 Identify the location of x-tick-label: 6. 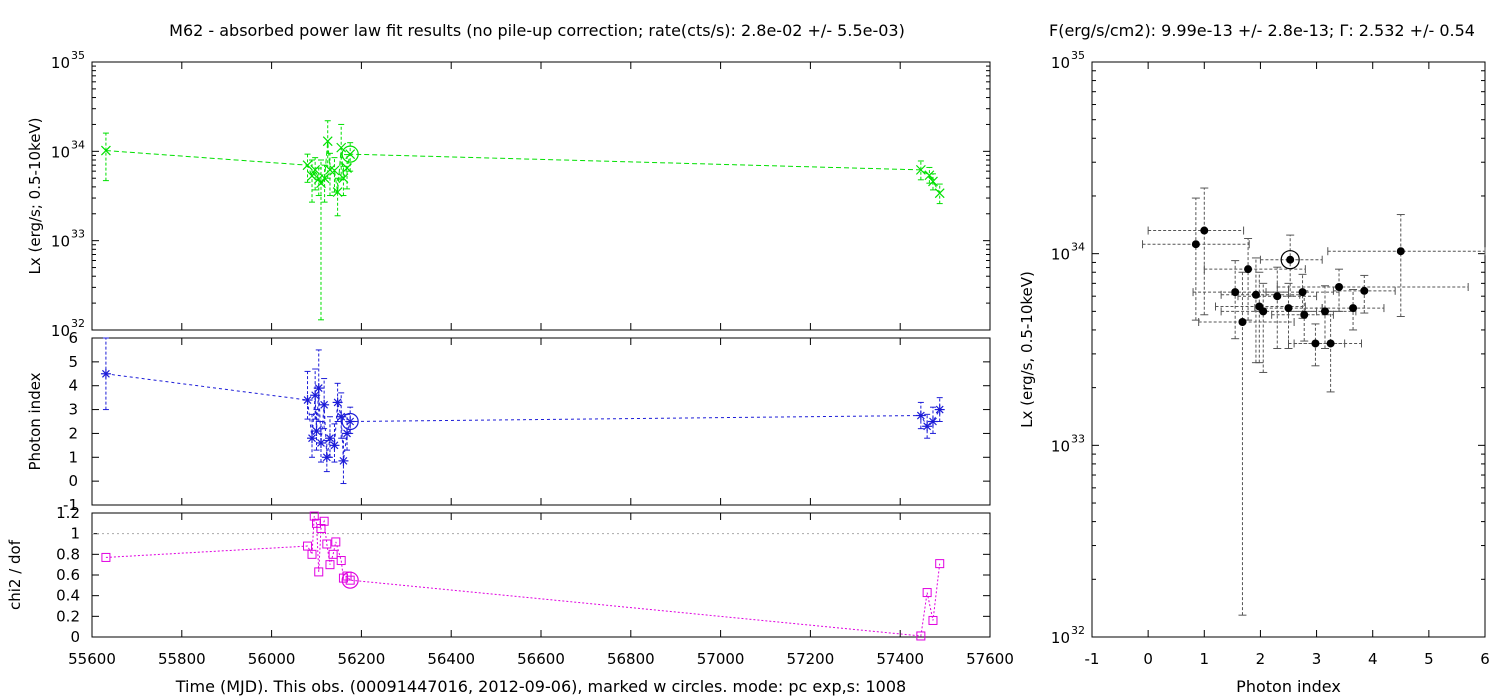
(1485, 659).